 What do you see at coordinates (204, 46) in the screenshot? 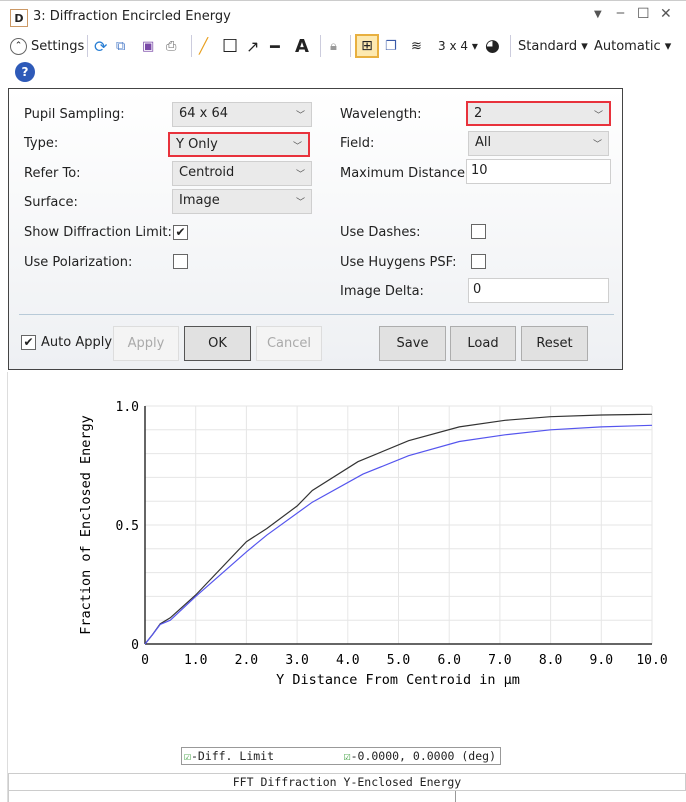
I see `pencil-icon: ╱` at bounding box center [204, 46].